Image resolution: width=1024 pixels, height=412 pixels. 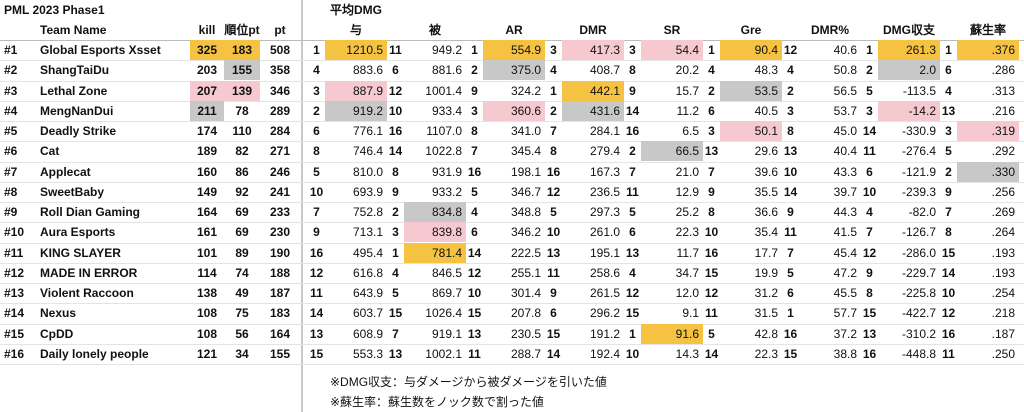 I want to click on stat-value: -126.7, so click(x=918, y=232).